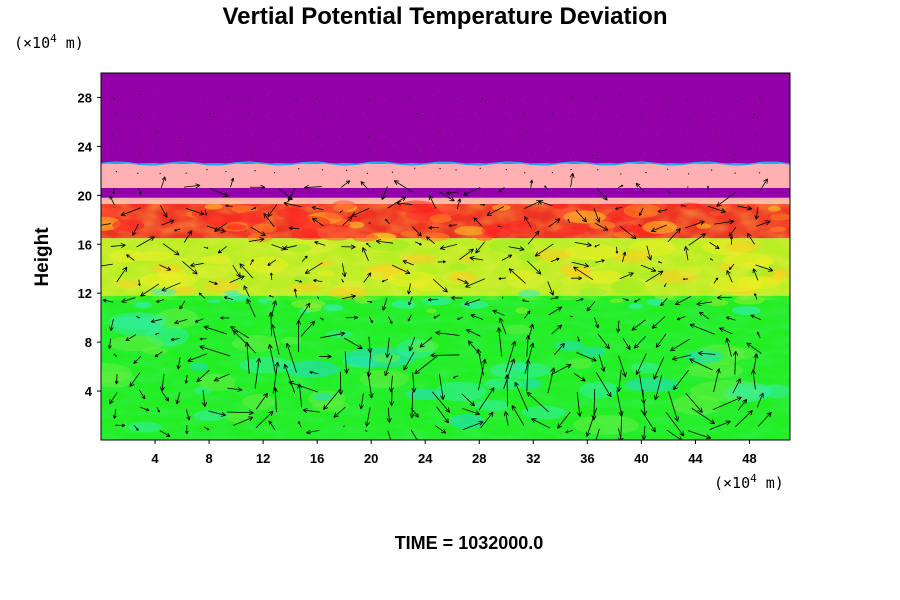 This screenshot has height=600, width=900. I want to click on y-tick-label: 4, so click(89, 391).